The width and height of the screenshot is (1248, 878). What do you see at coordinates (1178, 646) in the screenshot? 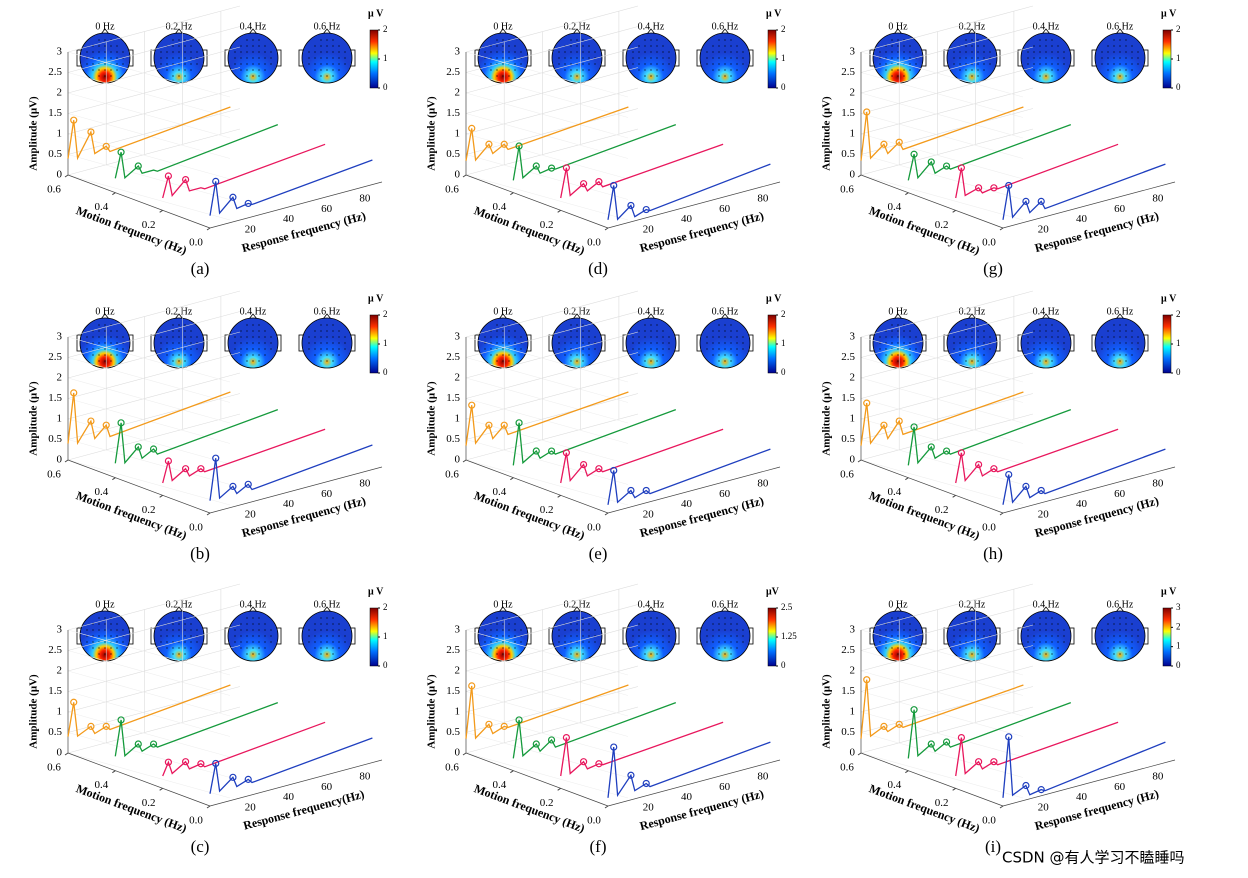
I see `colorbar-tick-label: 1` at bounding box center [1178, 646].